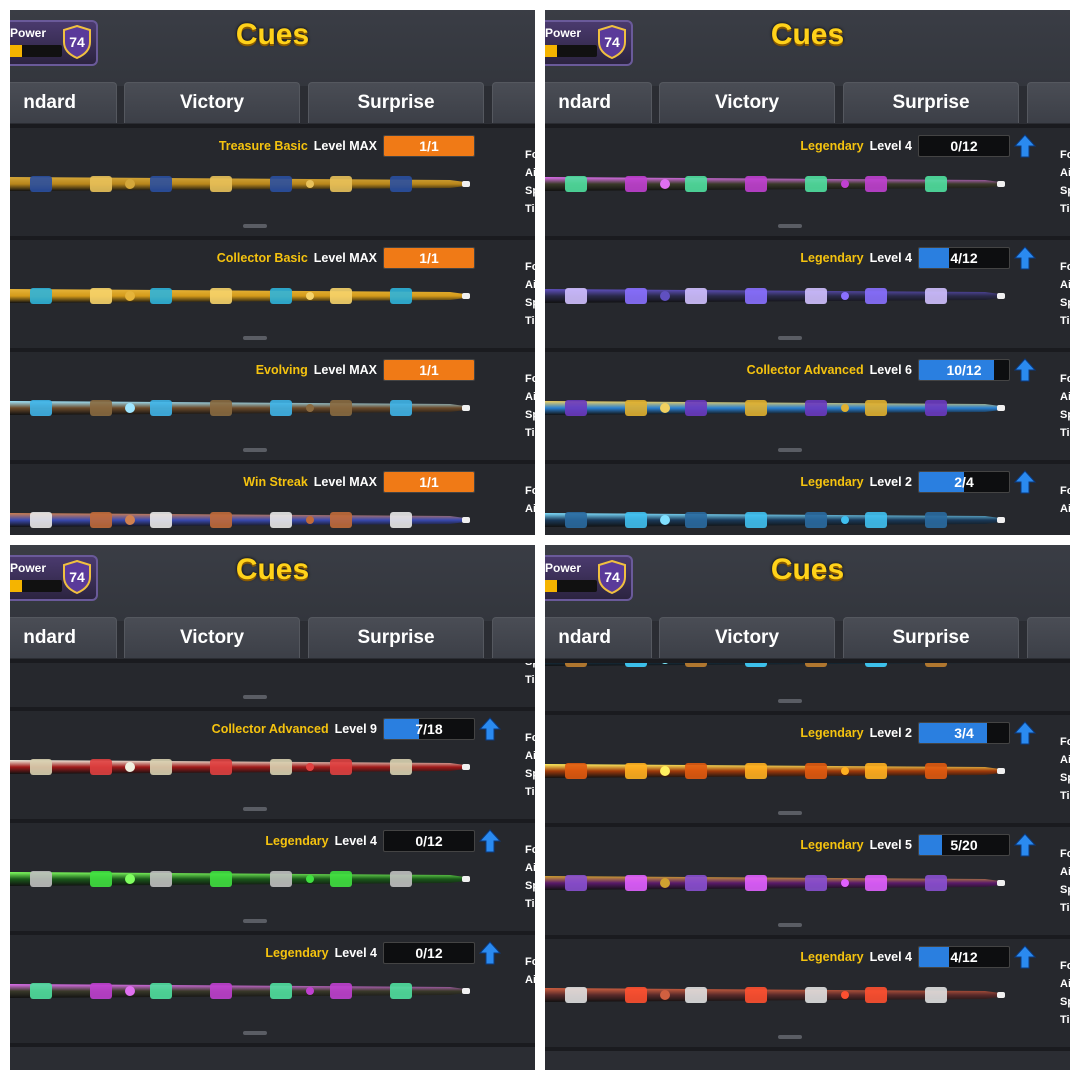  What do you see at coordinates (807, 499) in the screenshot?
I see `cue-row: Legendary Level 2 2/4 Fo Ai` at bounding box center [807, 499].